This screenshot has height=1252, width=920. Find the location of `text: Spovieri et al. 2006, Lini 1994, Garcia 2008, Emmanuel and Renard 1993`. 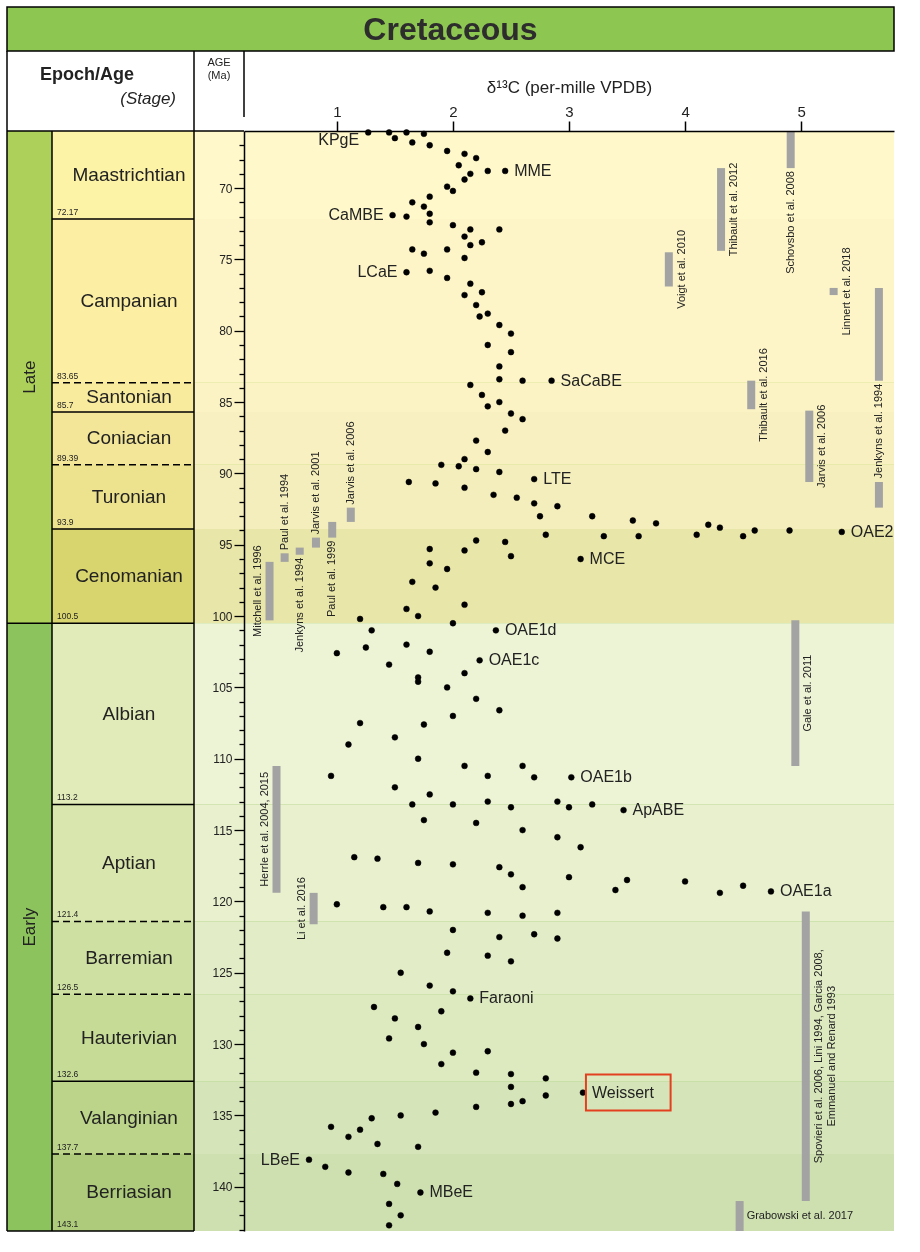

text: Spovieri et al. 2006, Lini 1994, Garcia 2008, Emmanuel and Renard 1993 is located at coordinates (824, 1056).